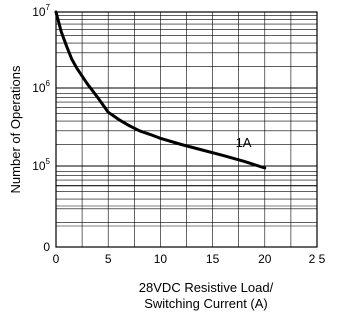  Describe the element at coordinates (15, 129) in the screenshot. I see `y-axis-title: Number of Operations` at that location.